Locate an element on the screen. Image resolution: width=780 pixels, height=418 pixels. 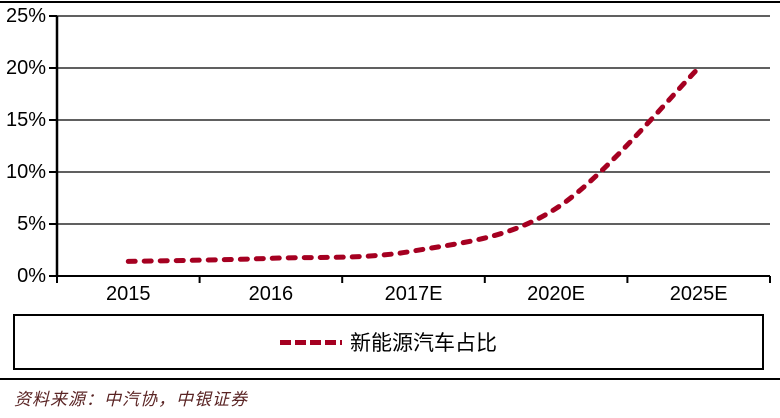
legend-dash-icon is located at coordinates (311, 342).